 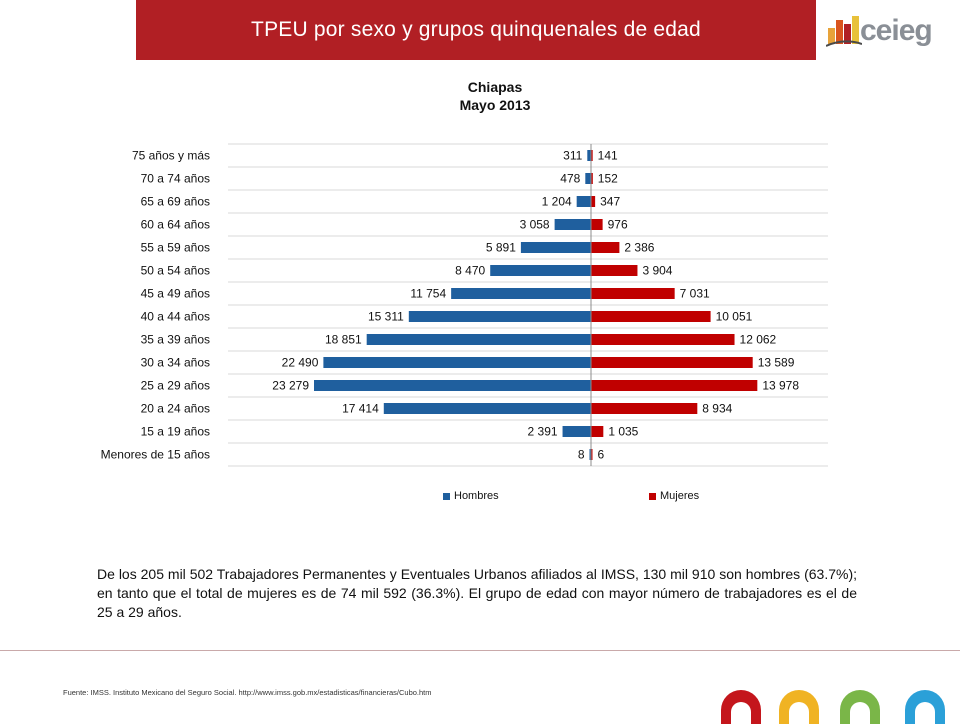 I want to click on ceieg-logo: ceieg, so click(x=889, y=33).